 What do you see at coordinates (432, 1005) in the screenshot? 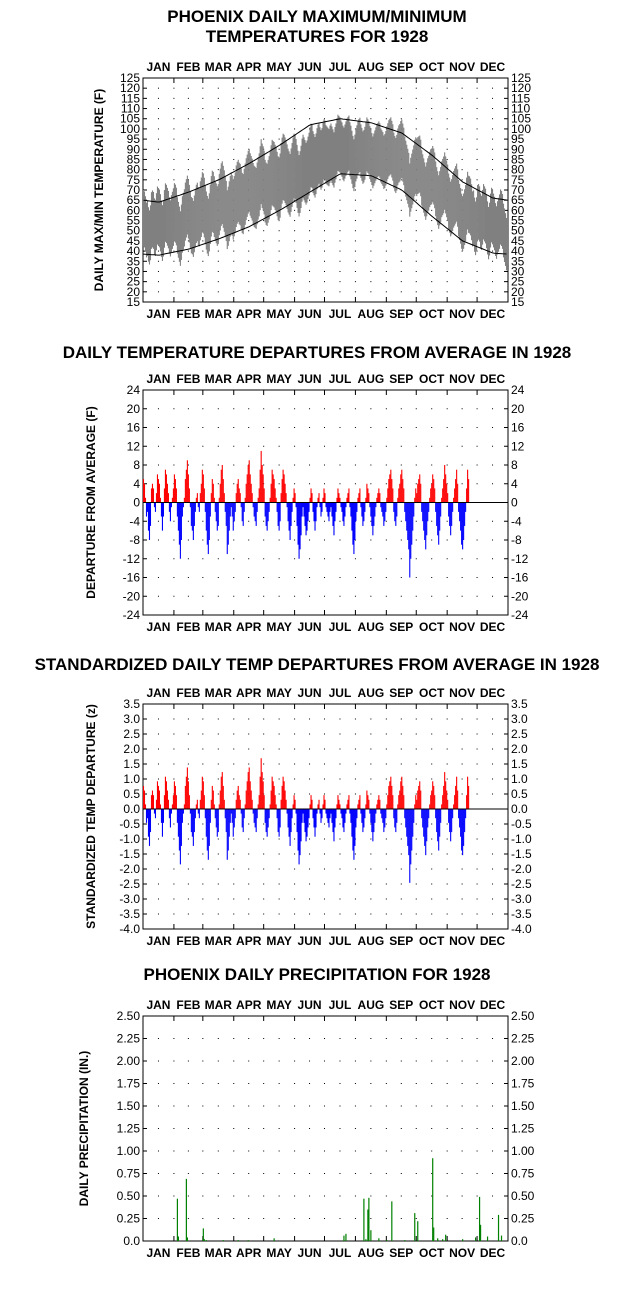
I see `month-label-top: OCT` at bounding box center [432, 1005].